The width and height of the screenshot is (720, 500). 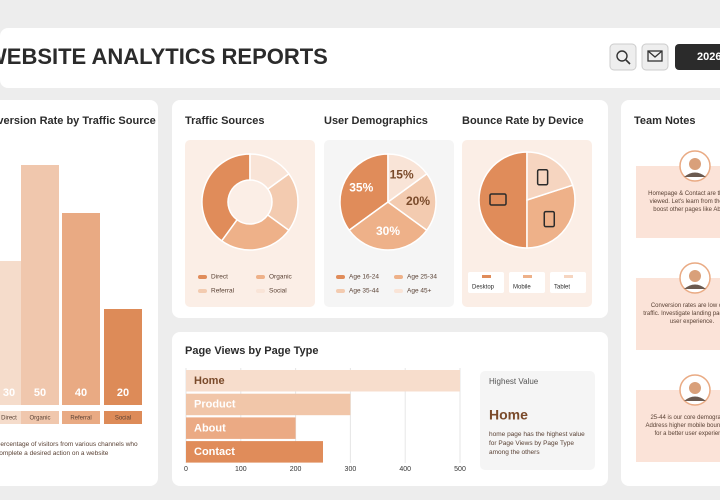 What do you see at coordinates (241, 469) in the screenshot?
I see `x-tick-label: 100` at bounding box center [241, 469].